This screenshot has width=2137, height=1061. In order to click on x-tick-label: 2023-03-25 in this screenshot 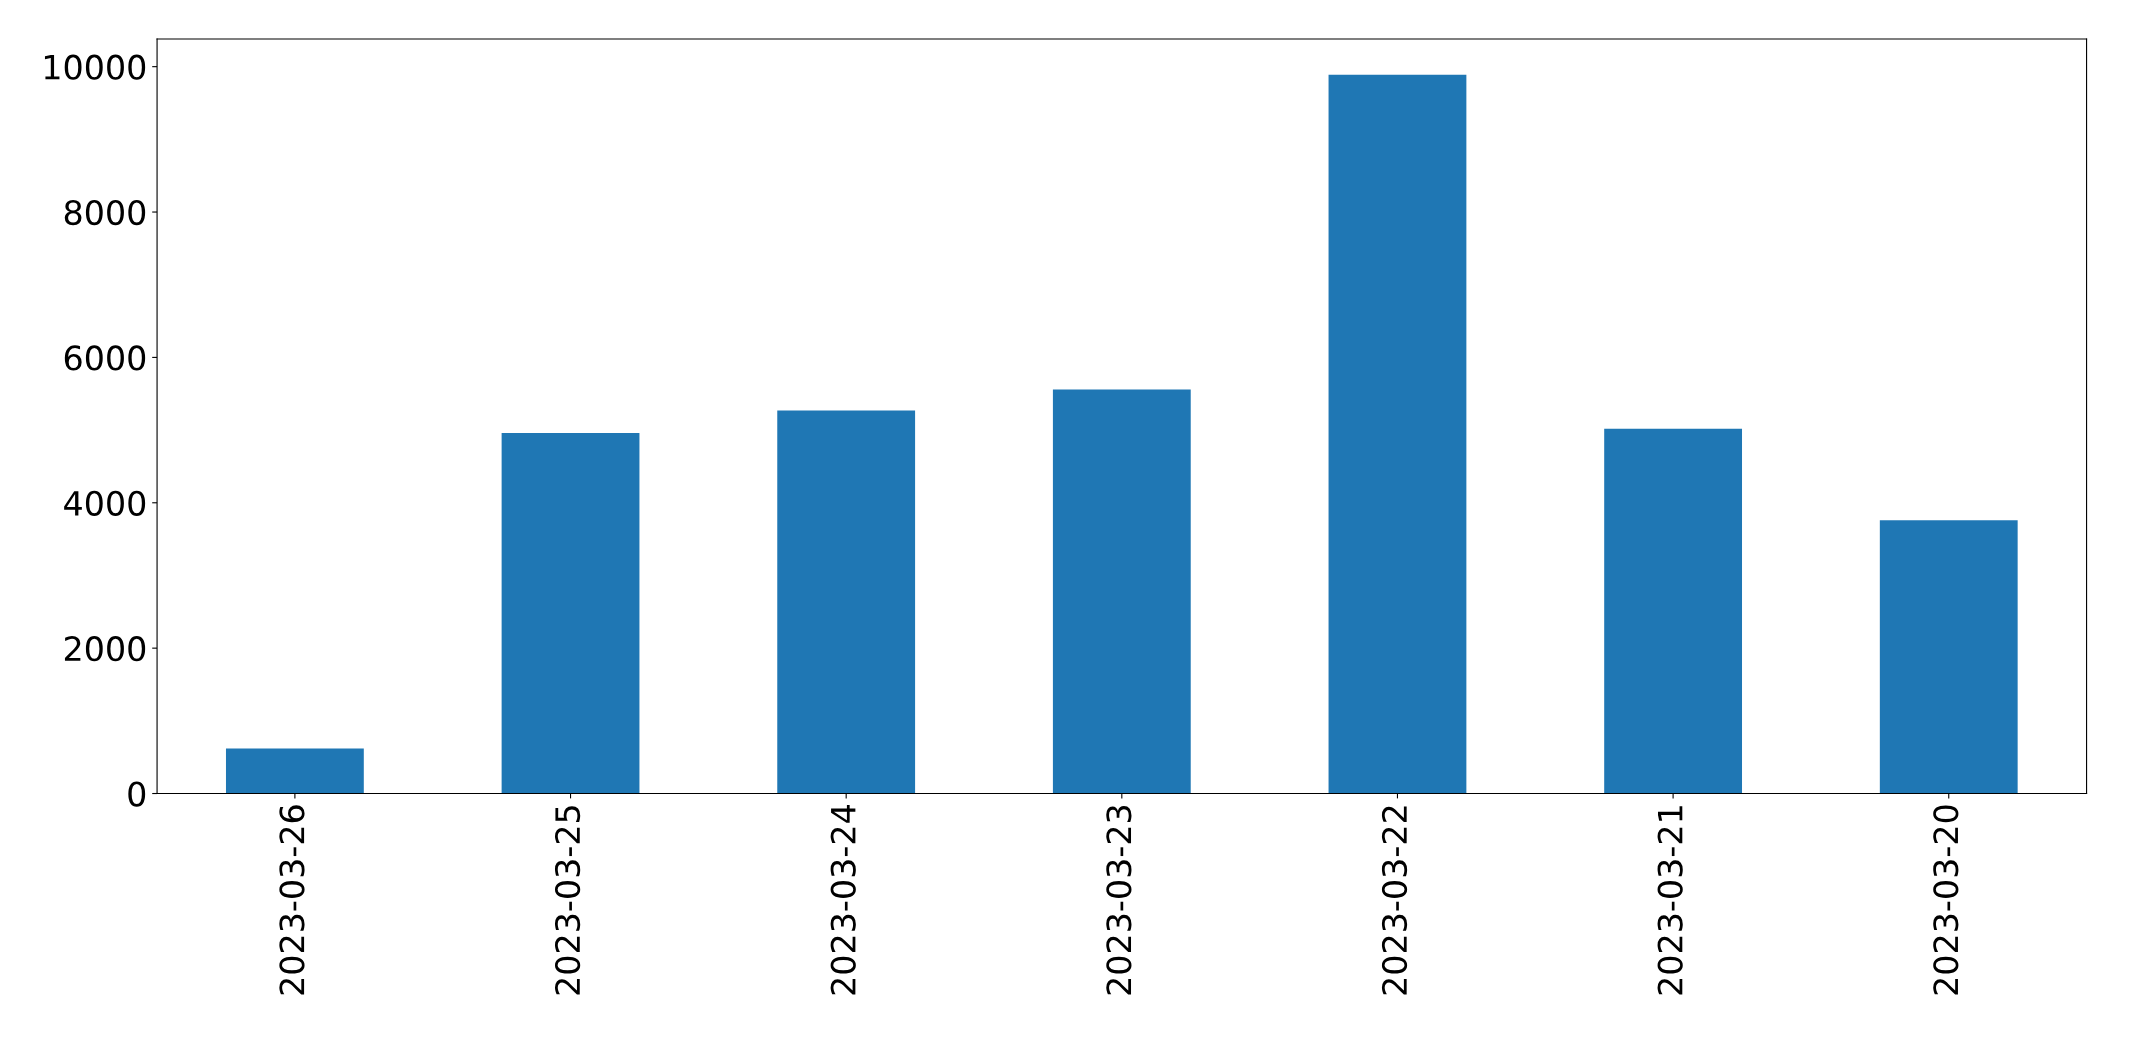, I will do `click(567, 900)`.